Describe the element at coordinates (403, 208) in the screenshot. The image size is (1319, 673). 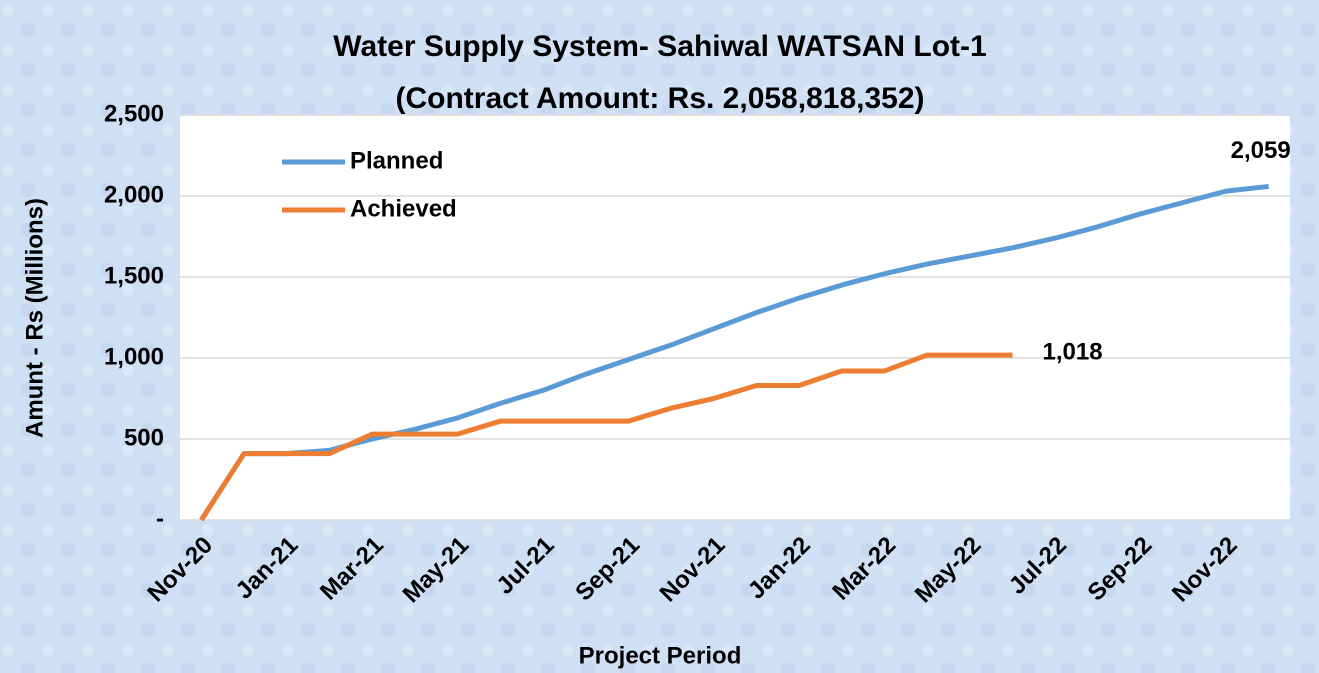
I see `legend-label: Achieved` at that location.